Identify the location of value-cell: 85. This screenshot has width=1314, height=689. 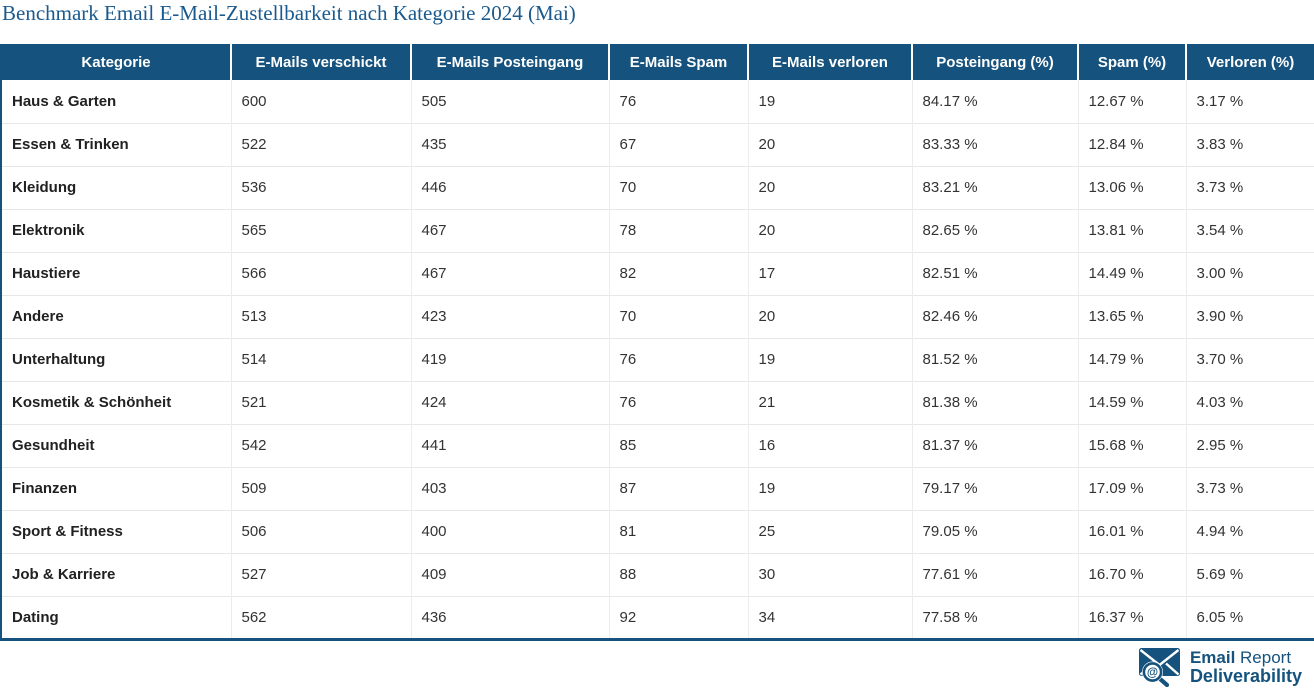
(678, 445).